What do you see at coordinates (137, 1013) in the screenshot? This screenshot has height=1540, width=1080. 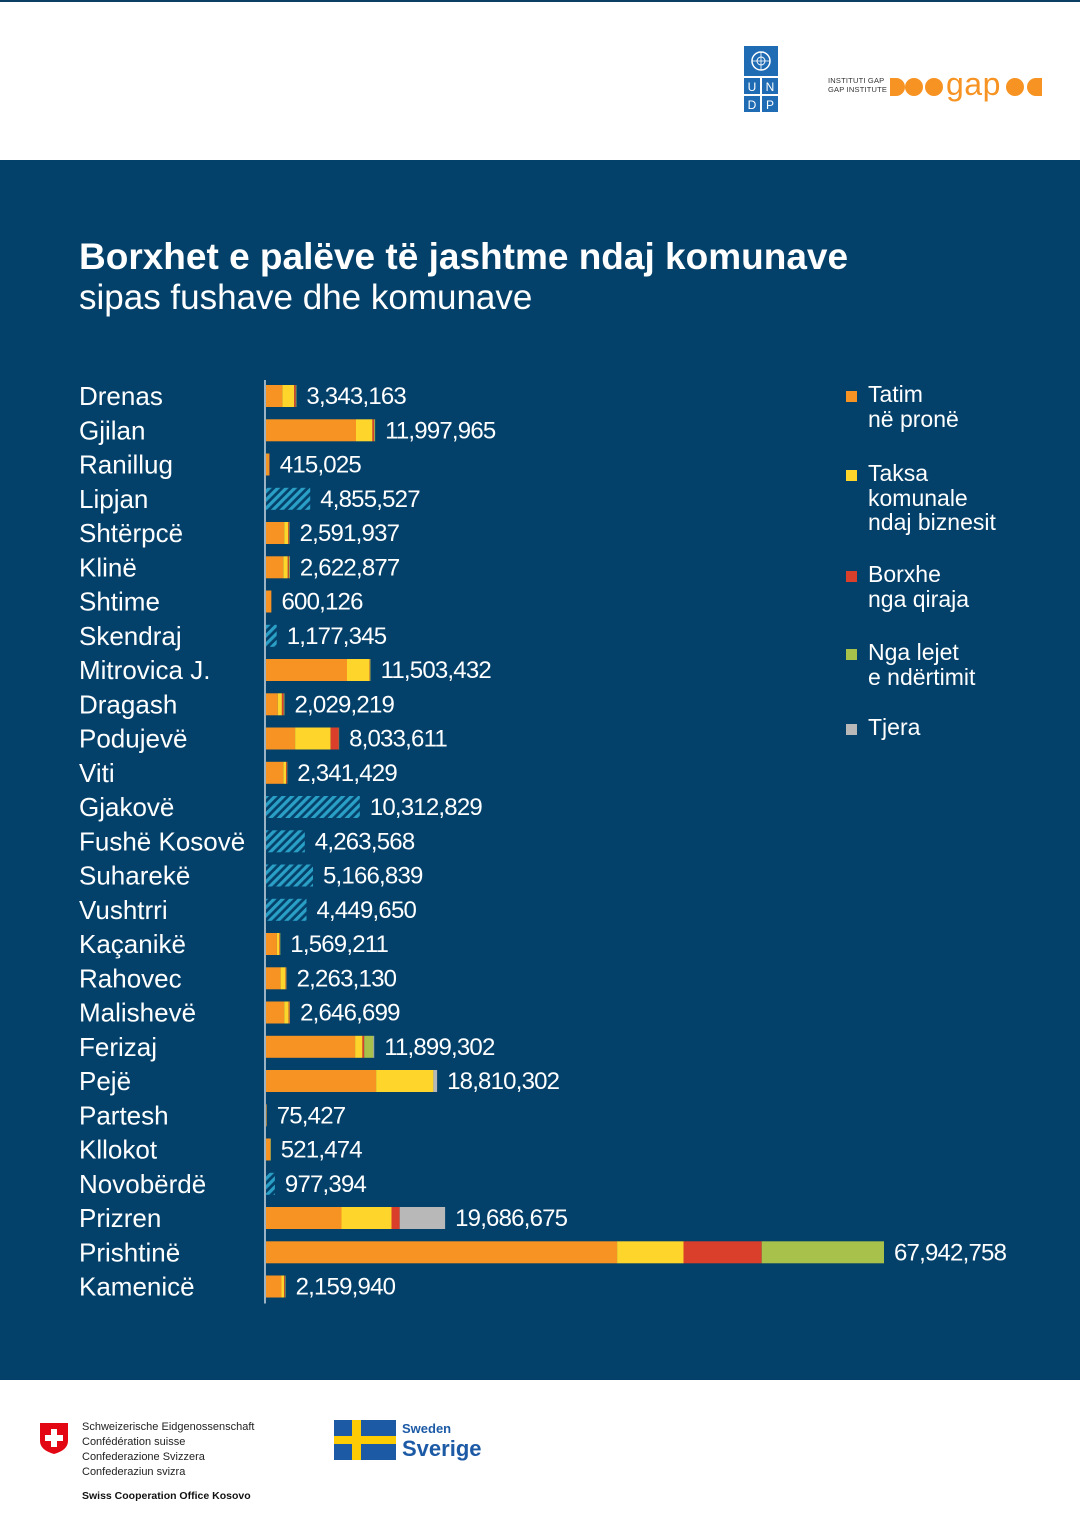 I see `category-label: Malishevë` at bounding box center [137, 1013].